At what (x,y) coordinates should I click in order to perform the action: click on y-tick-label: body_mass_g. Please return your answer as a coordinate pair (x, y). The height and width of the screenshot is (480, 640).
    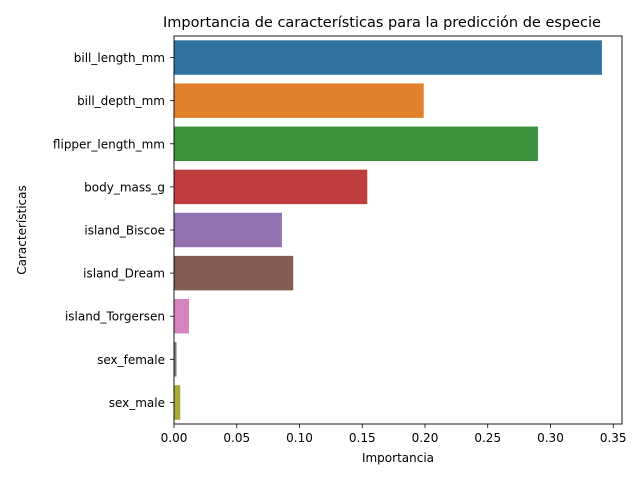
    Looking at the image, I should click on (124, 187).